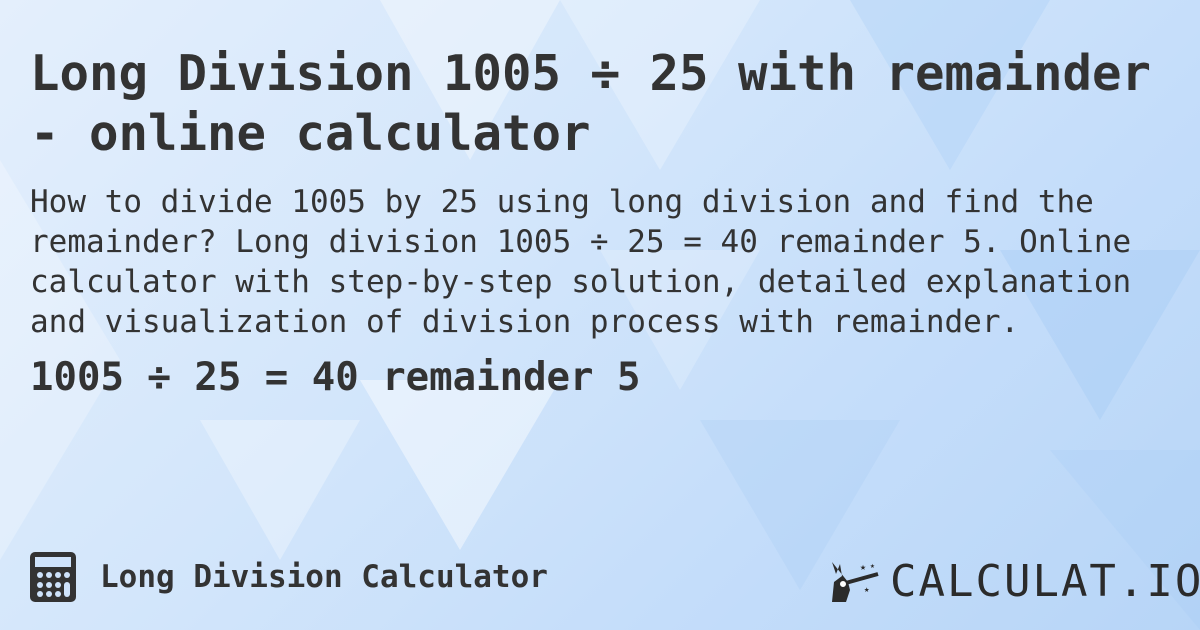 The width and height of the screenshot is (1200, 630). Describe the element at coordinates (324, 577) in the screenshot. I see `calculator-name: Long Division Calculator` at that location.